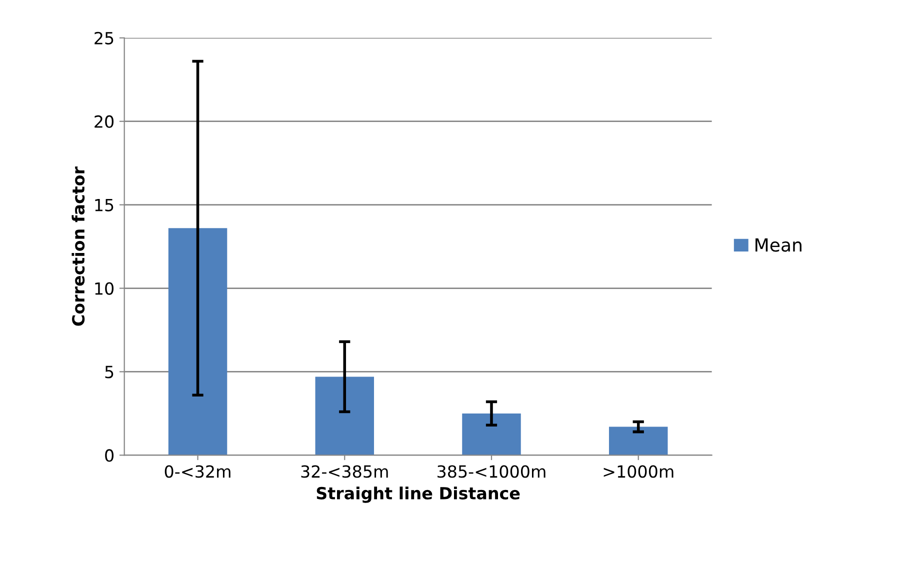  I want to click on x-axis-title: Straight line Distance, so click(418, 494).